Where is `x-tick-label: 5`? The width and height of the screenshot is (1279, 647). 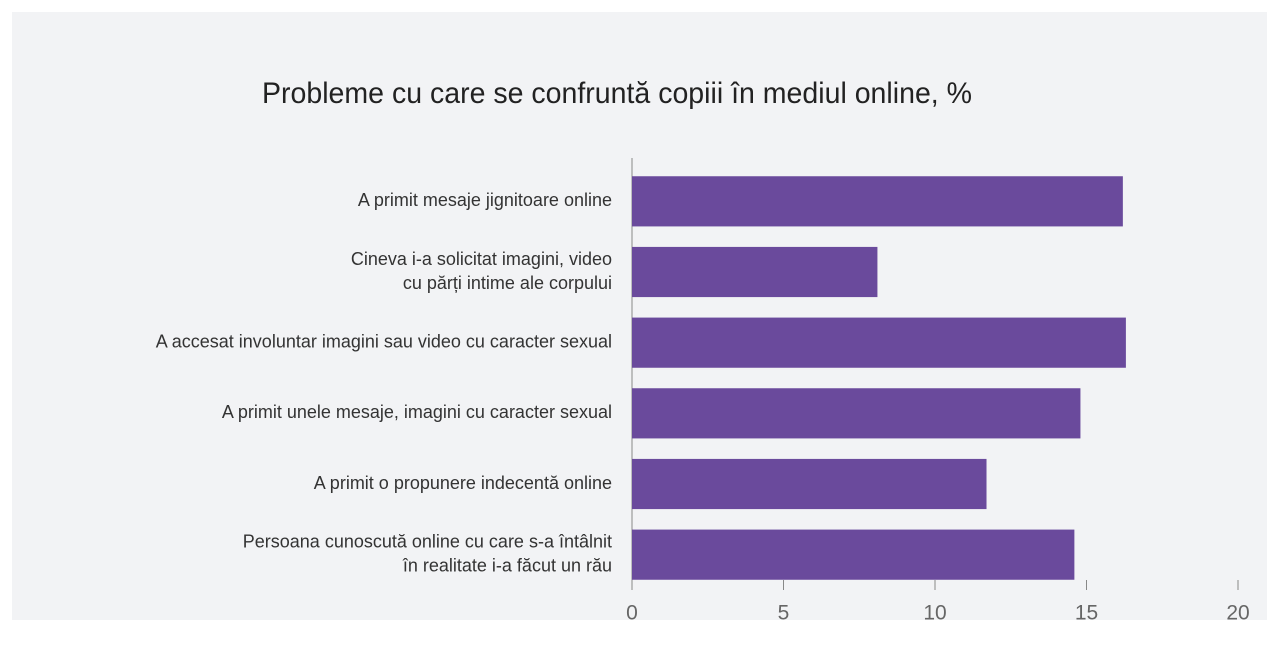
x-tick-label: 5 is located at coordinates (784, 613).